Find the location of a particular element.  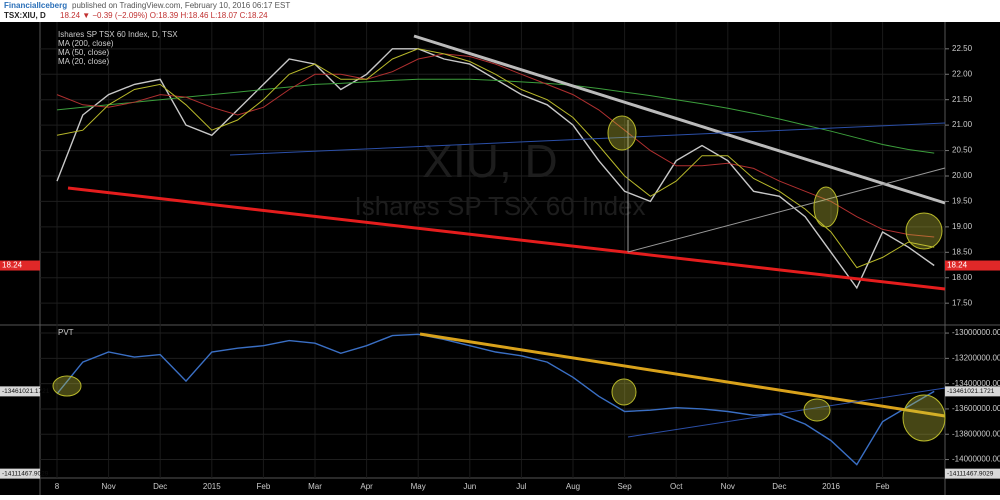

series-line is located at coordinates (495, 116).